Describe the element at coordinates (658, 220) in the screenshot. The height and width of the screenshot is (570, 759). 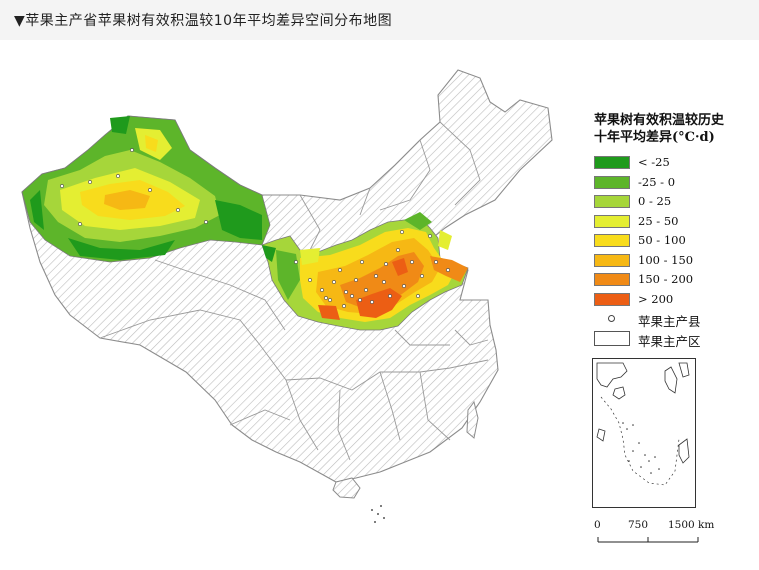
I see `legend-label: 25 - 50` at that location.